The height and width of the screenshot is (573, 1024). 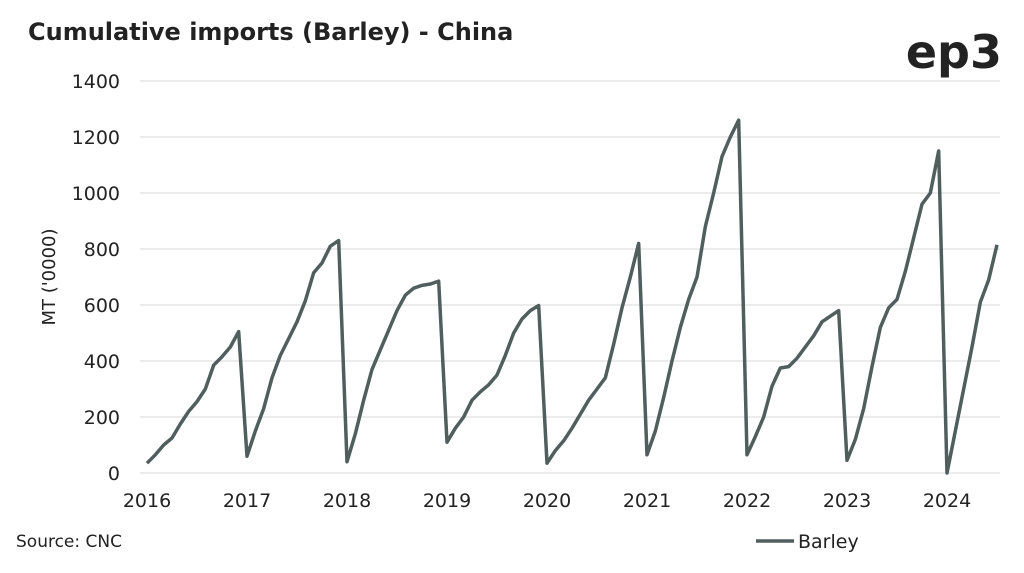 I want to click on y-tick-label: 800, so click(x=102, y=250).